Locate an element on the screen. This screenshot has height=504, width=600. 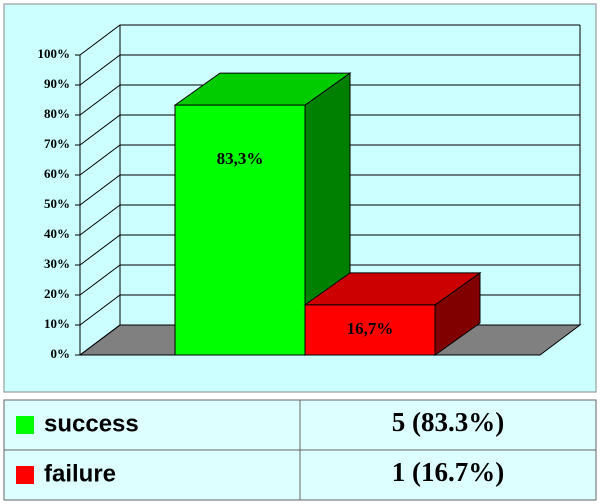
y-tick-label: 60% is located at coordinates (57, 173).